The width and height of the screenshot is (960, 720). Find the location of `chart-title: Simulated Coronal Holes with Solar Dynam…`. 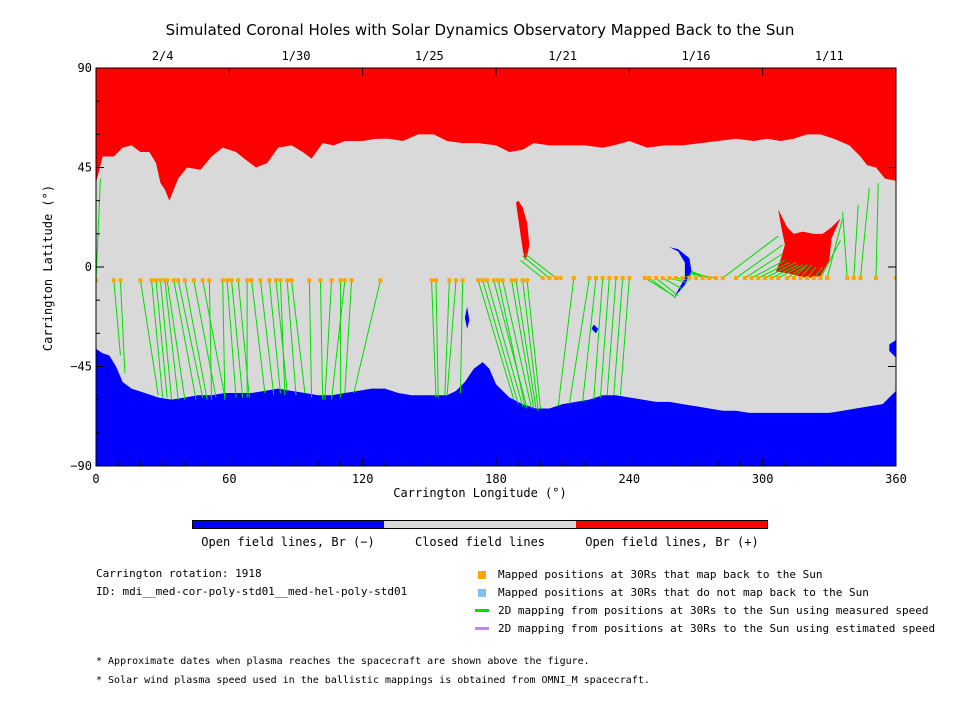

chart-title: Simulated Coronal Holes with Solar Dynam… is located at coordinates (480, 30).